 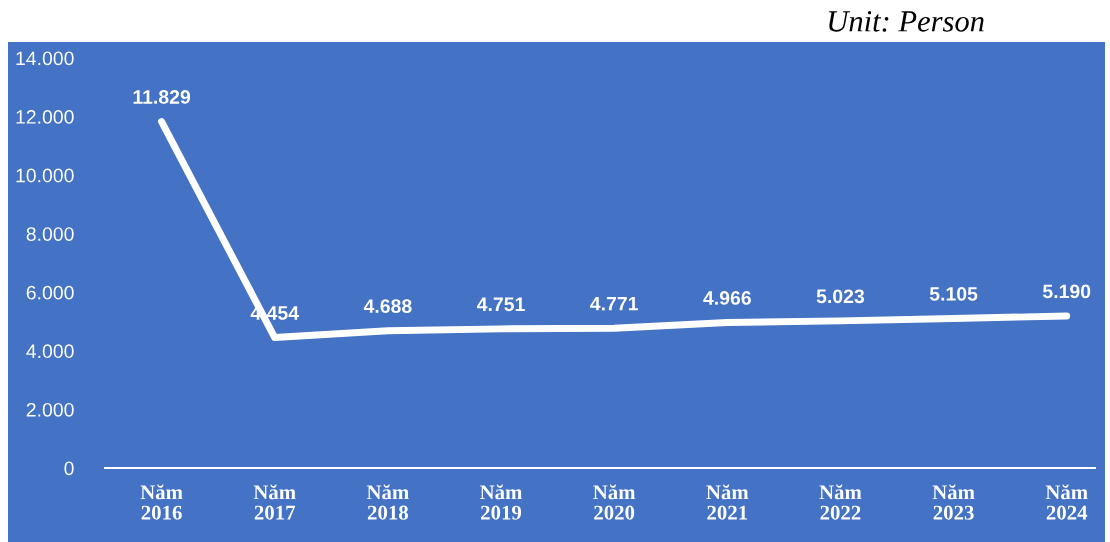 I want to click on data-label: 4.771, so click(x=614, y=303).